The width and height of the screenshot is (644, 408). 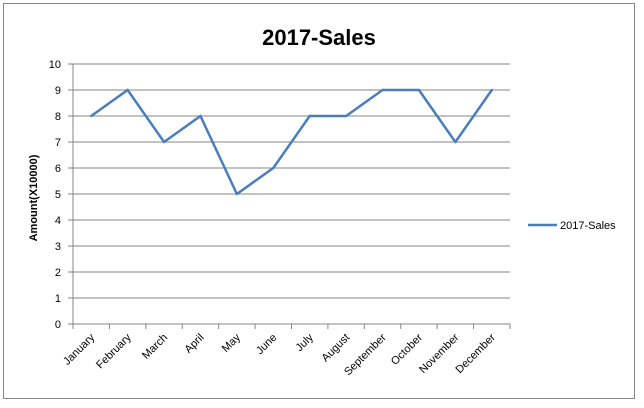 I want to click on y-tick-label: 6, so click(x=58, y=169).